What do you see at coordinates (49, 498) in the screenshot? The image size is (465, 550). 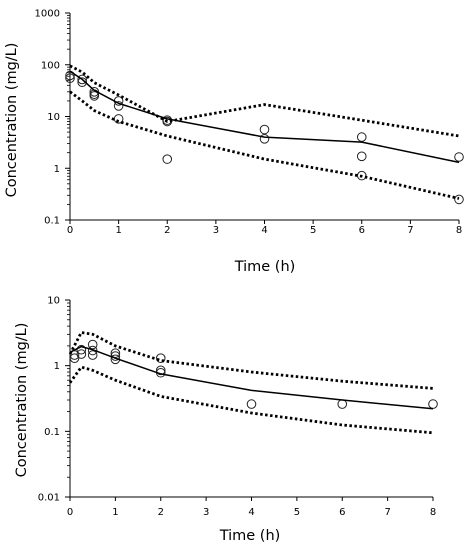 I see `y-tick-label: 0.01` at bounding box center [49, 498].